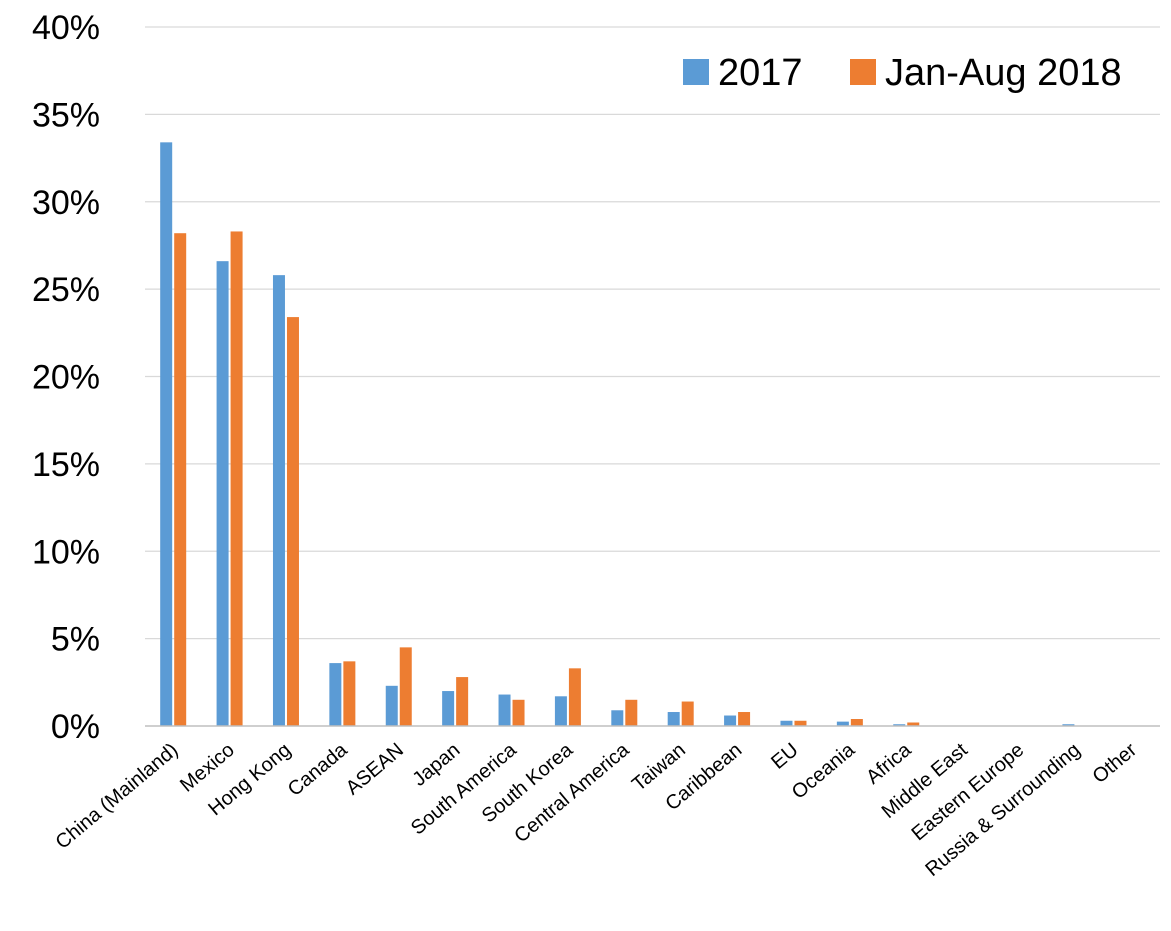 Image resolution: width=1171 pixels, height=931 pixels. What do you see at coordinates (863, 72) in the screenshot?
I see `legend-swatch-jan-aug-2018` at bounding box center [863, 72].